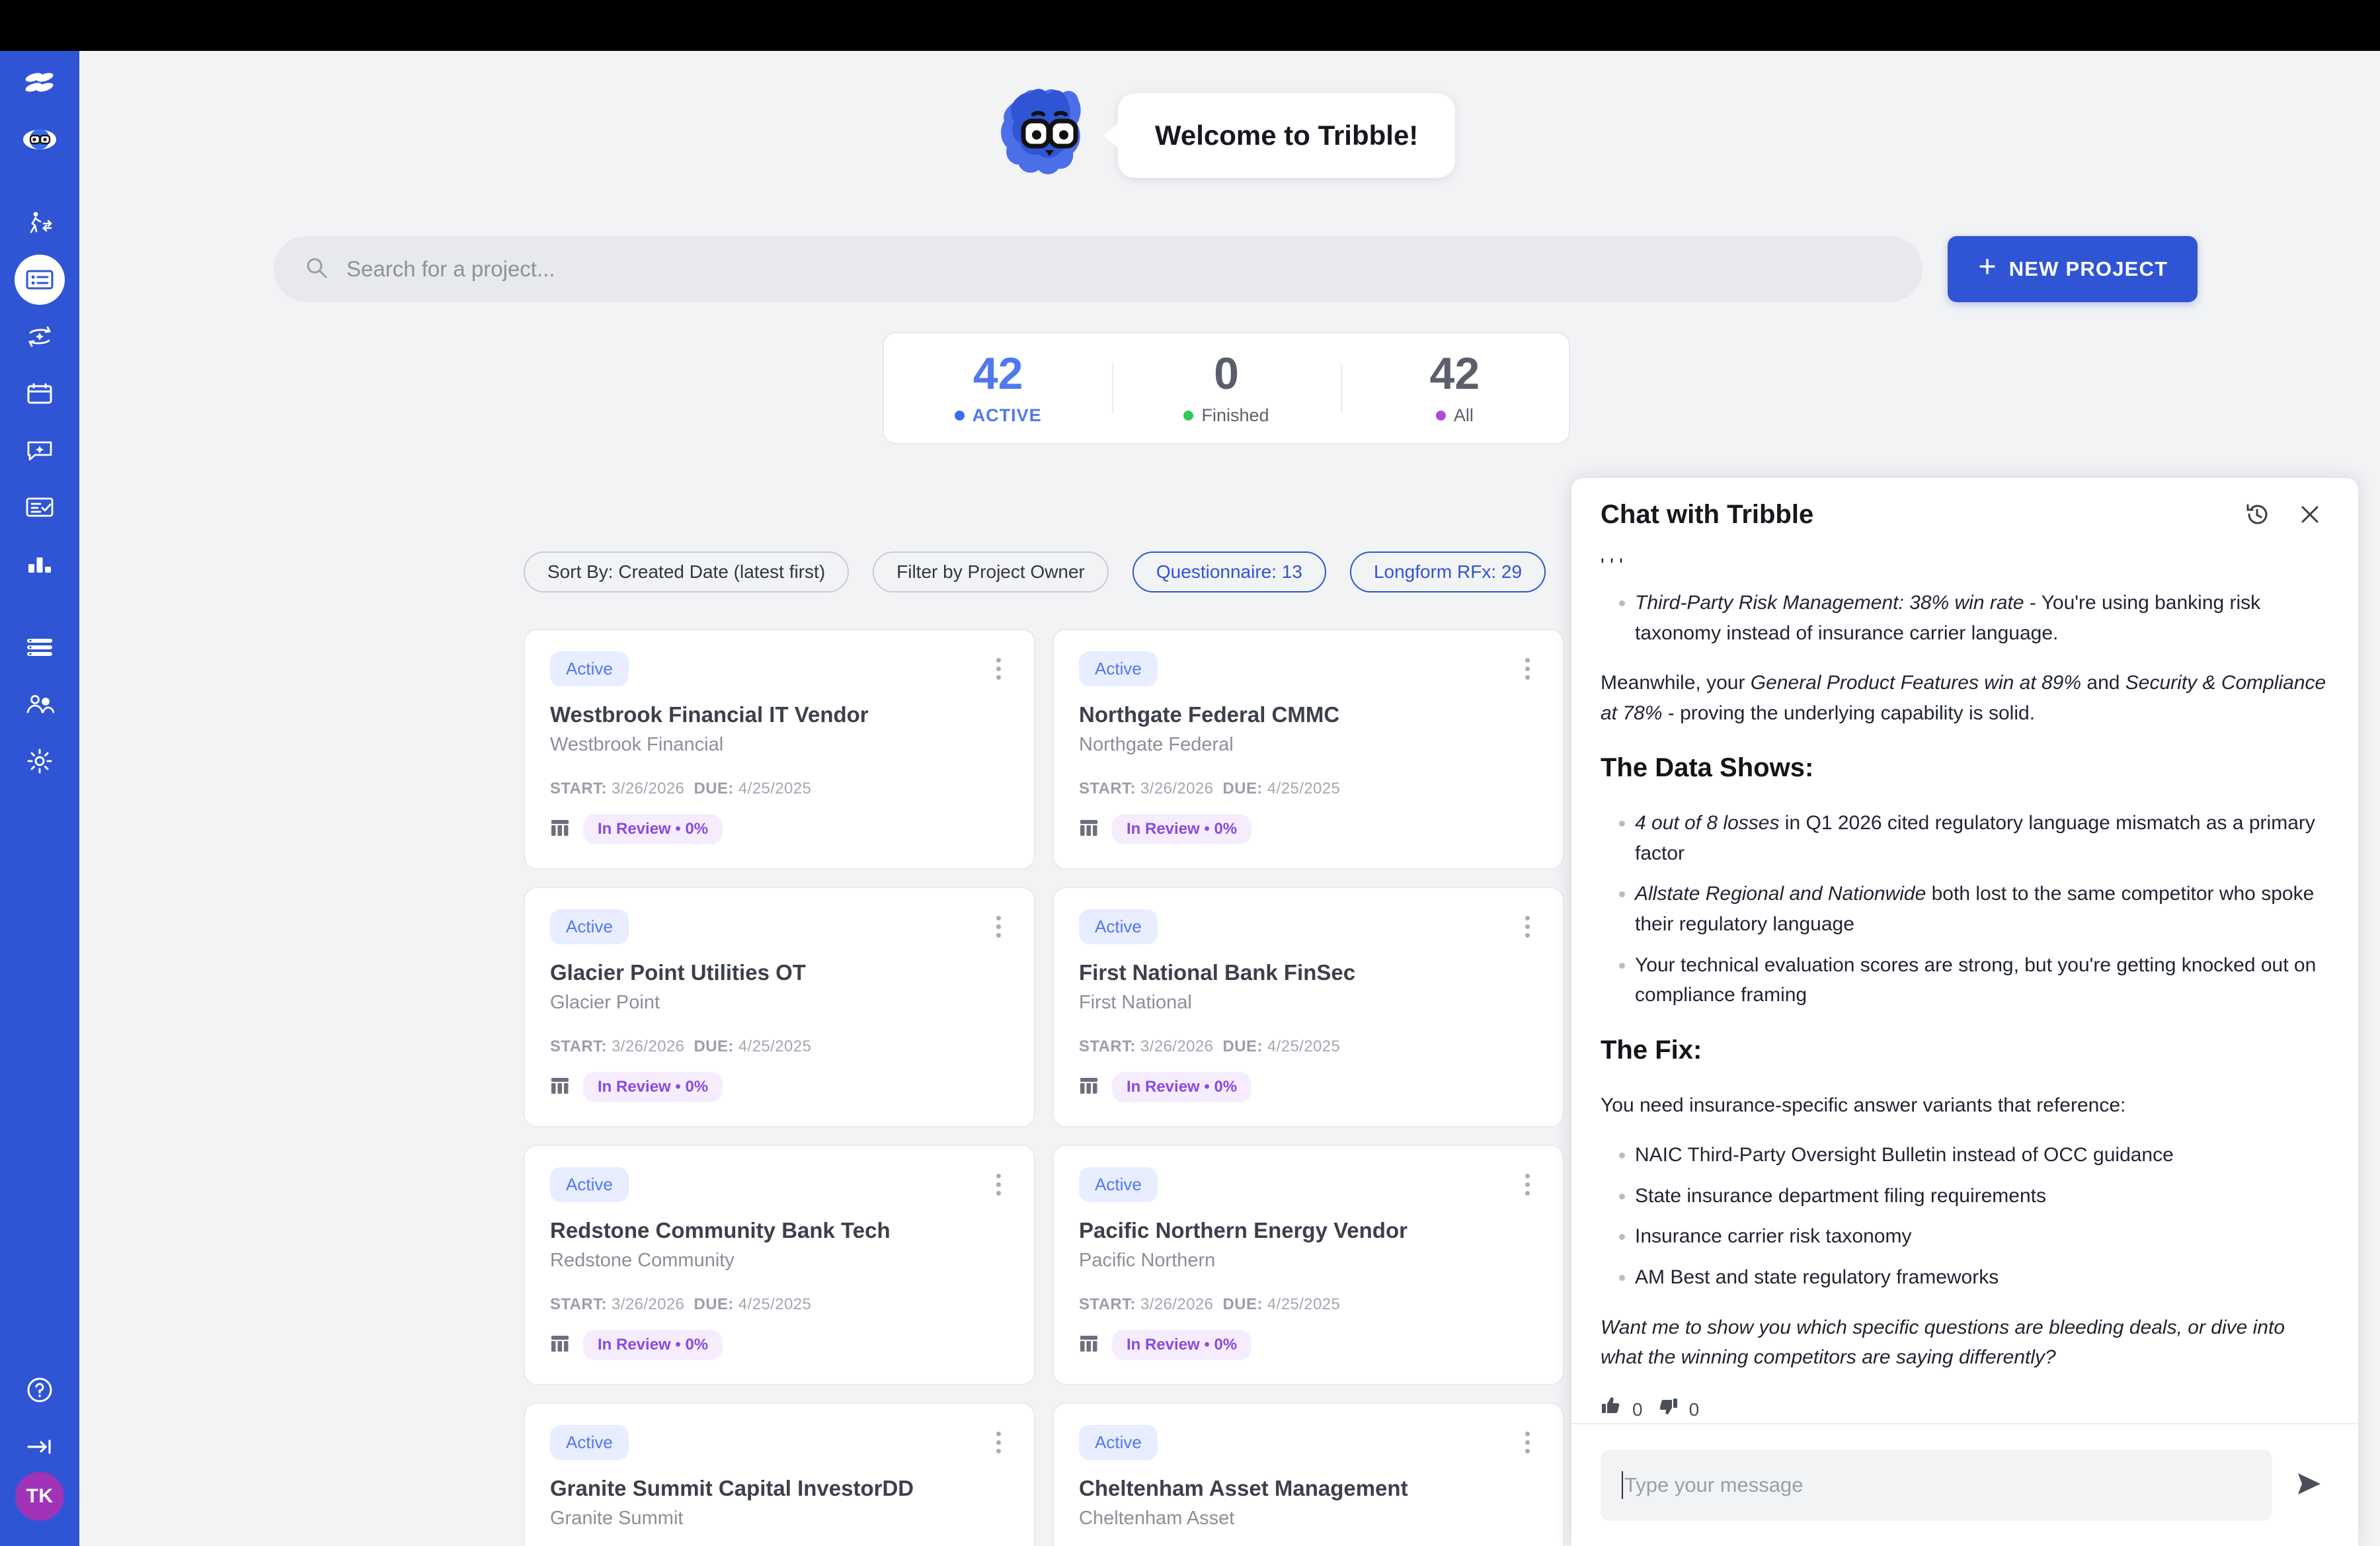 The image size is (2380, 1546). What do you see at coordinates (1916, 683) in the screenshot?
I see `meanwhile-em1: General Product Features win at 89%` at bounding box center [1916, 683].